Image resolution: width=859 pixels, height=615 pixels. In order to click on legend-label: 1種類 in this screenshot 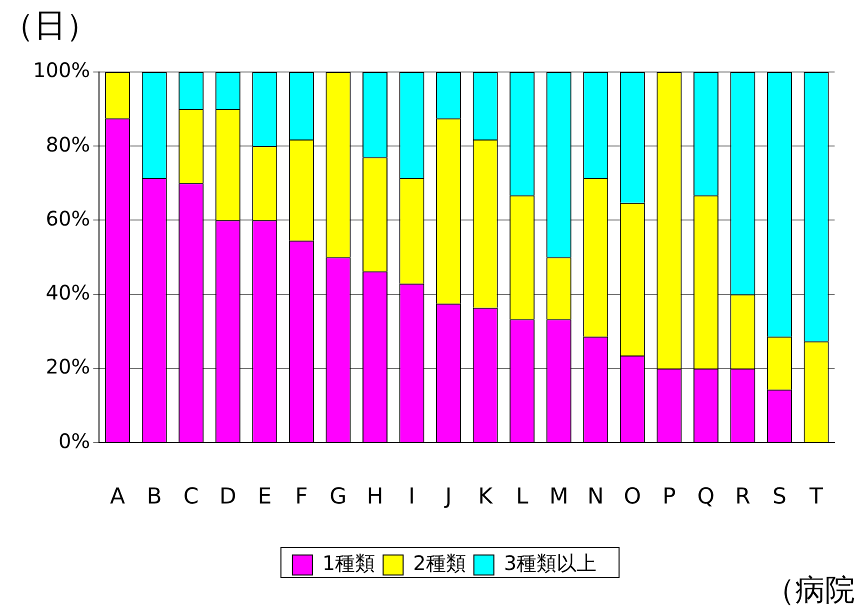, I will do `click(349, 563)`.